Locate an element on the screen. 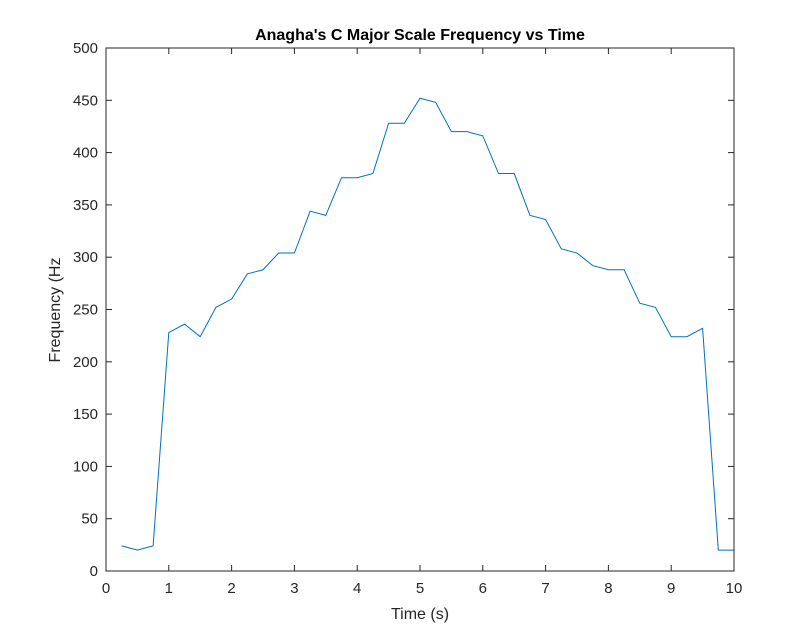 Image resolution: width=811 pixels, height=642 pixels. y-tick-label: 250 is located at coordinates (85, 310).